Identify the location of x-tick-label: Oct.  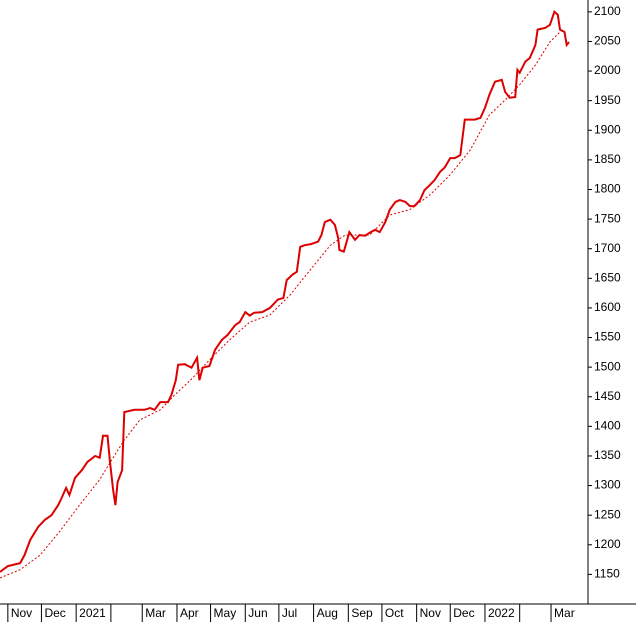
(394, 613).